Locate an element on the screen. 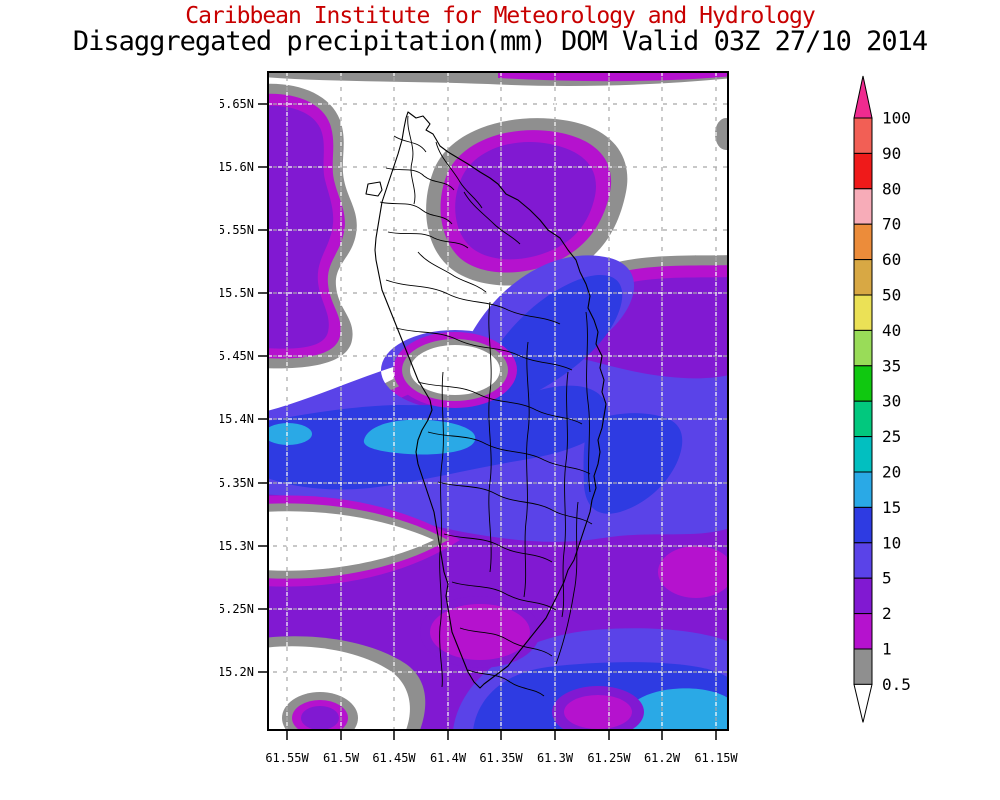  lat-tick-label: 15.4N is located at coordinates (237, 419).